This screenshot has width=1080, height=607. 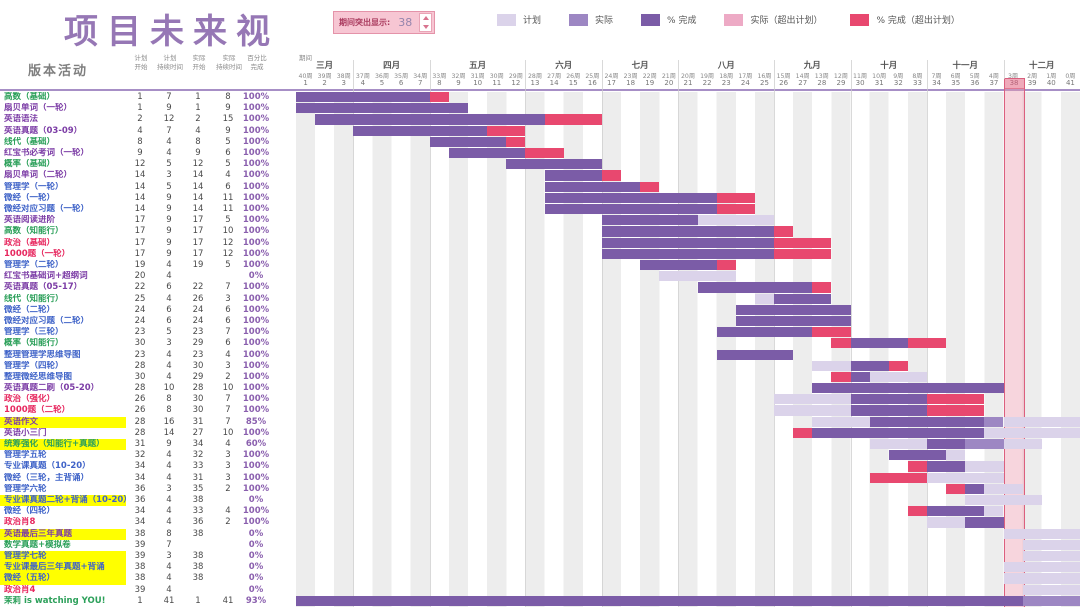 What do you see at coordinates (140, 309) in the screenshot?
I see `plan-start-cell: 24` at bounding box center [140, 309].